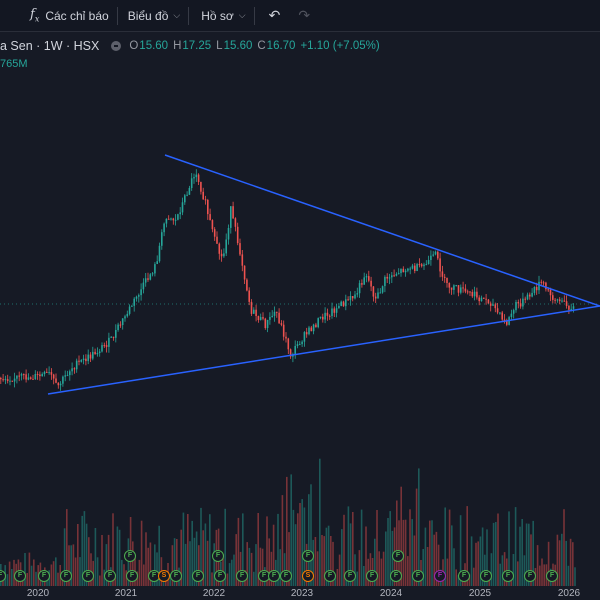 This screenshot has width=600, height=600. Describe the element at coordinates (117, 15) in the screenshot. I see `toolbar-divider` at that location.